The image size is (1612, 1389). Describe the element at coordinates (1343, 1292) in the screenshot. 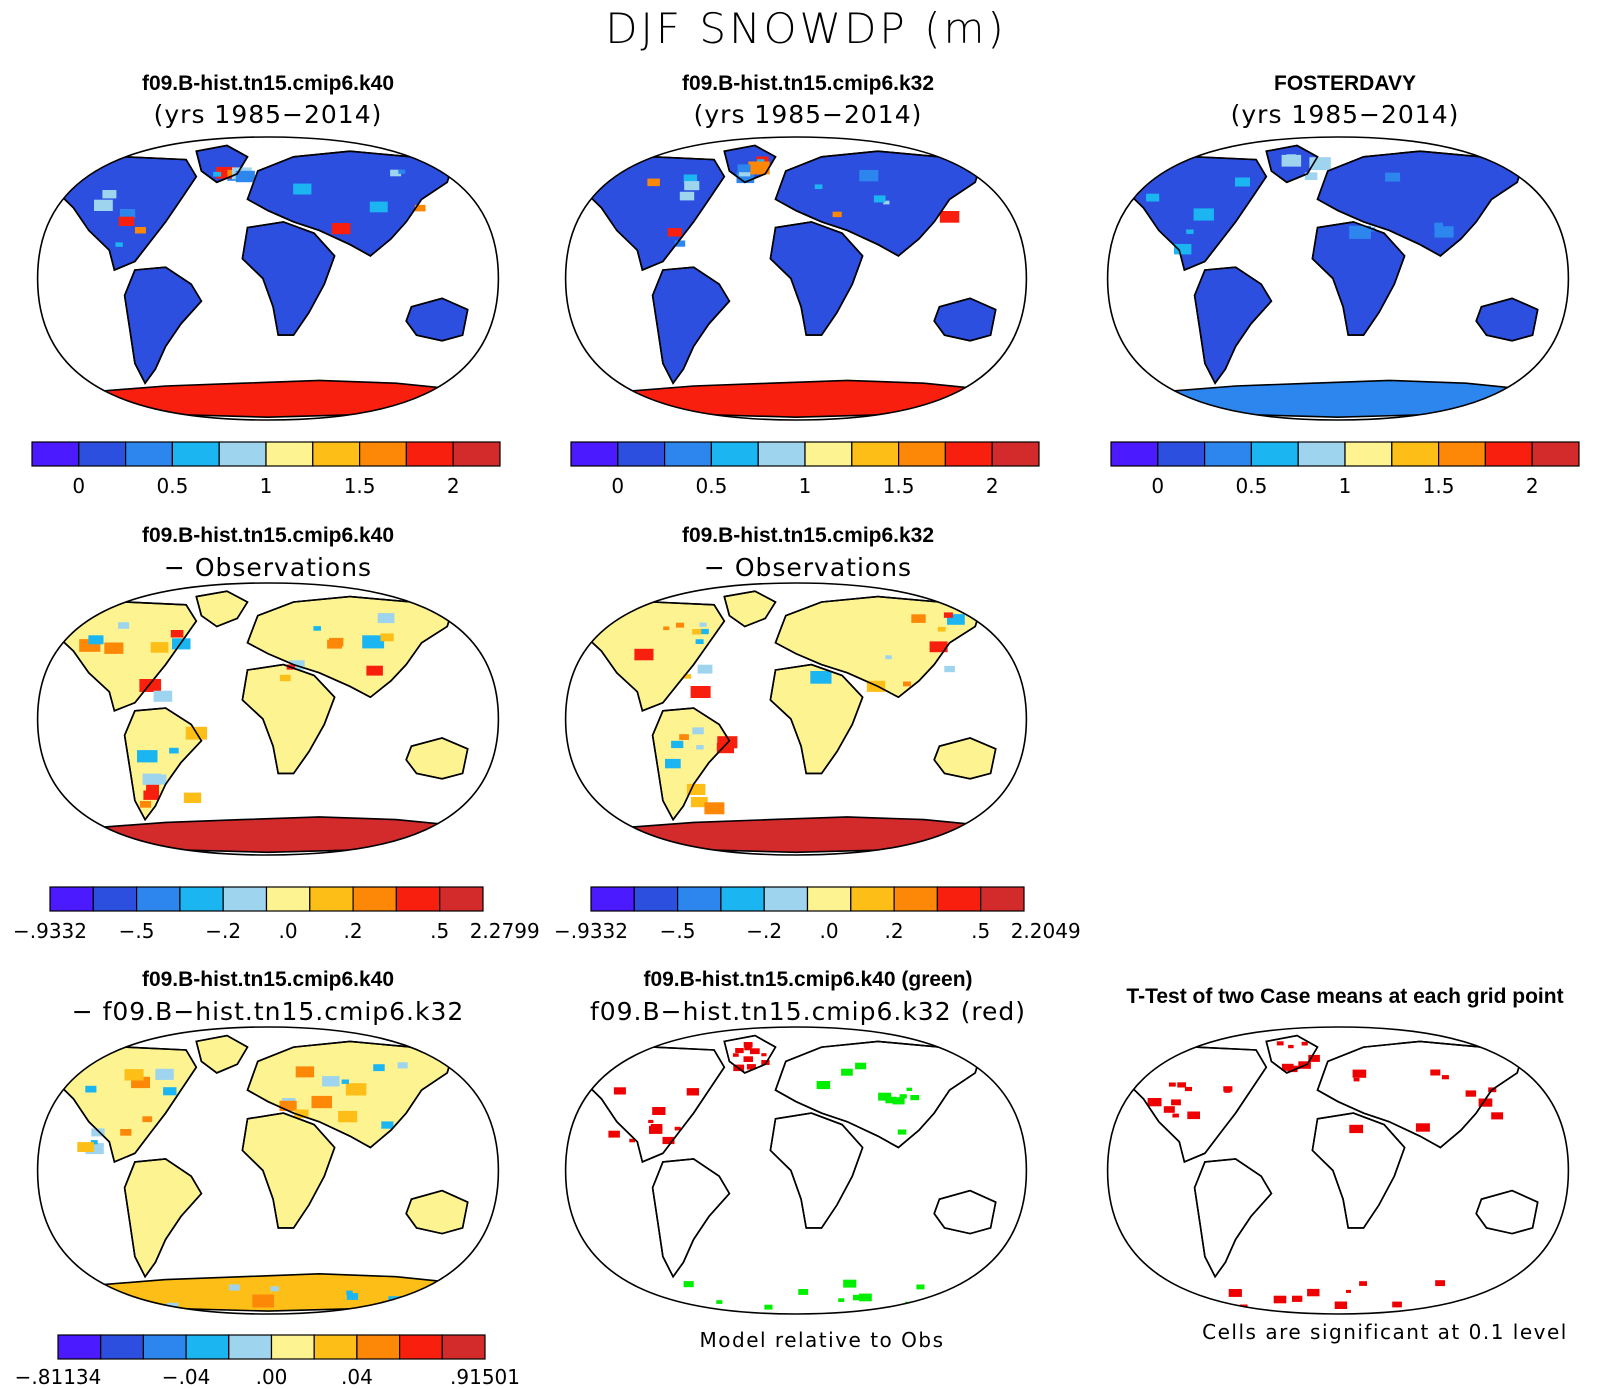

I see `antarctica-landmass` at that location.